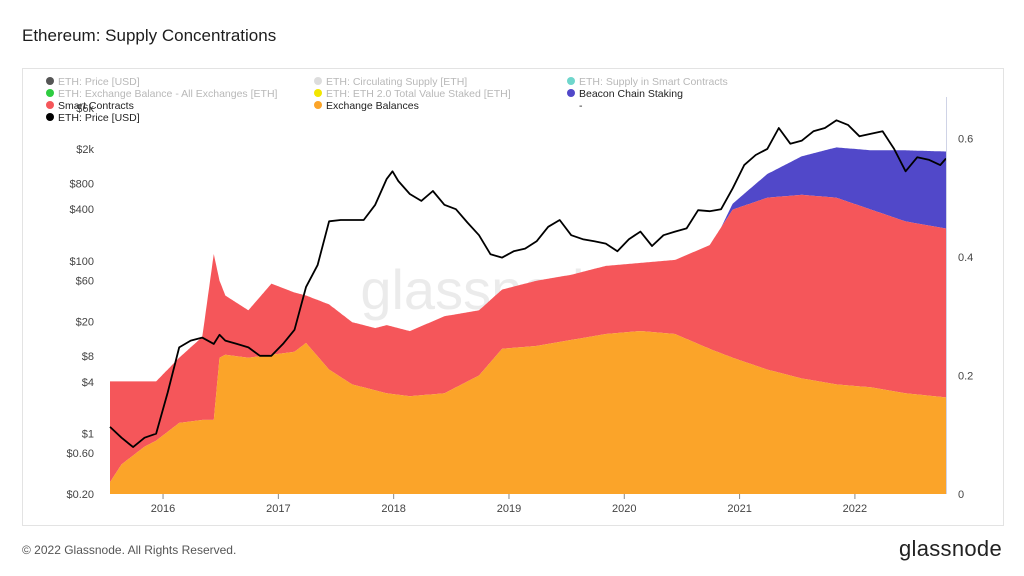  What do you see at coordinates (965, 376) in the screenshot?
I see `right-axis-tick-label: 0.2` at bounding box center [965, 376].